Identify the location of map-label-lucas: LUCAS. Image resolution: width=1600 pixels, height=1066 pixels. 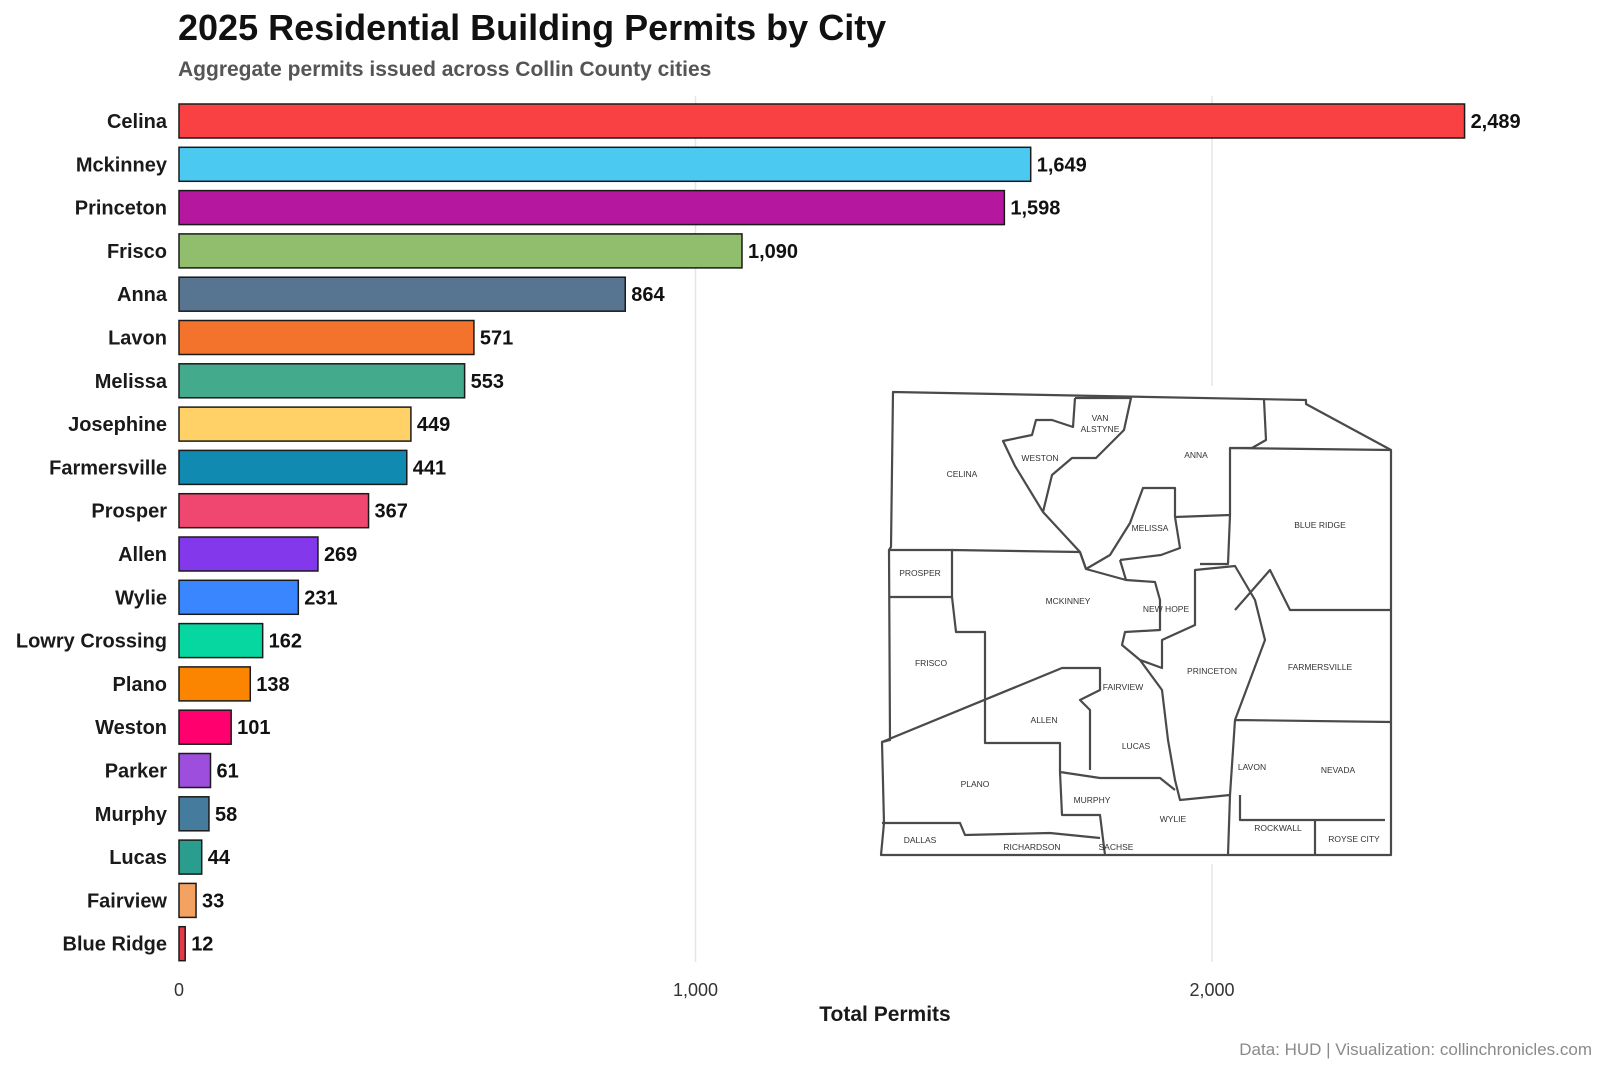
(1136, 746).